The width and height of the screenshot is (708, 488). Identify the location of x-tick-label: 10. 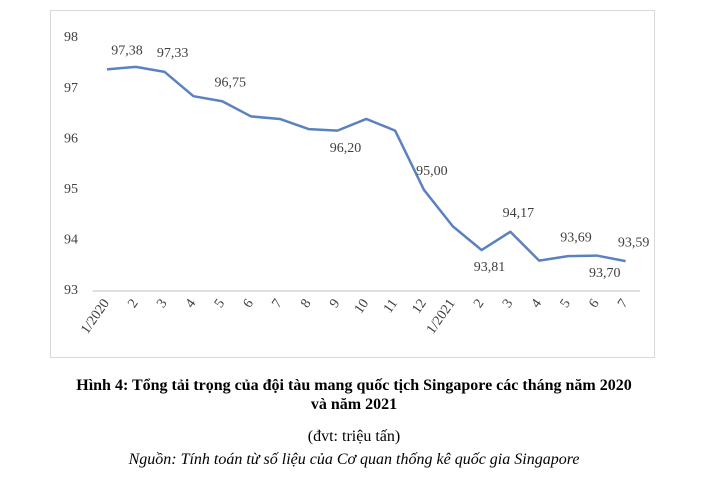
(362, 307).